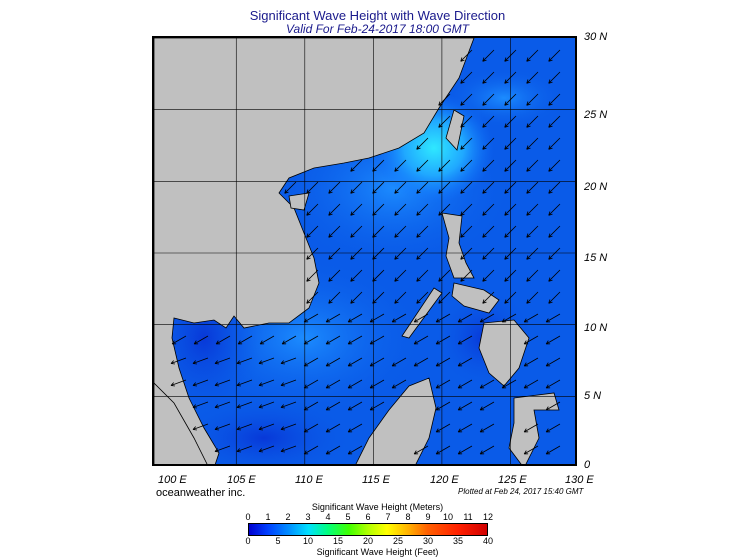 This screenshot has height=560, width=755. What do you see at coordinates (201, 493) in the screenshot?
I see `brand-label: oceanweather inc.` at bounding box center [201, 493].